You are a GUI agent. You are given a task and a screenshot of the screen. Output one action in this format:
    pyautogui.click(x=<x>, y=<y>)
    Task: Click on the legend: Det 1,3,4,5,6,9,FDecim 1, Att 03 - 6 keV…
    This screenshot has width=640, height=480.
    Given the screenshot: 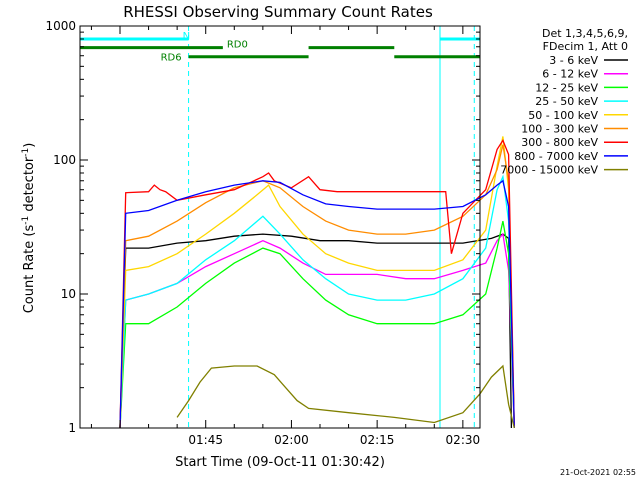 What is the action you would take?
    pyautogui.click(x=564, y=102)
    